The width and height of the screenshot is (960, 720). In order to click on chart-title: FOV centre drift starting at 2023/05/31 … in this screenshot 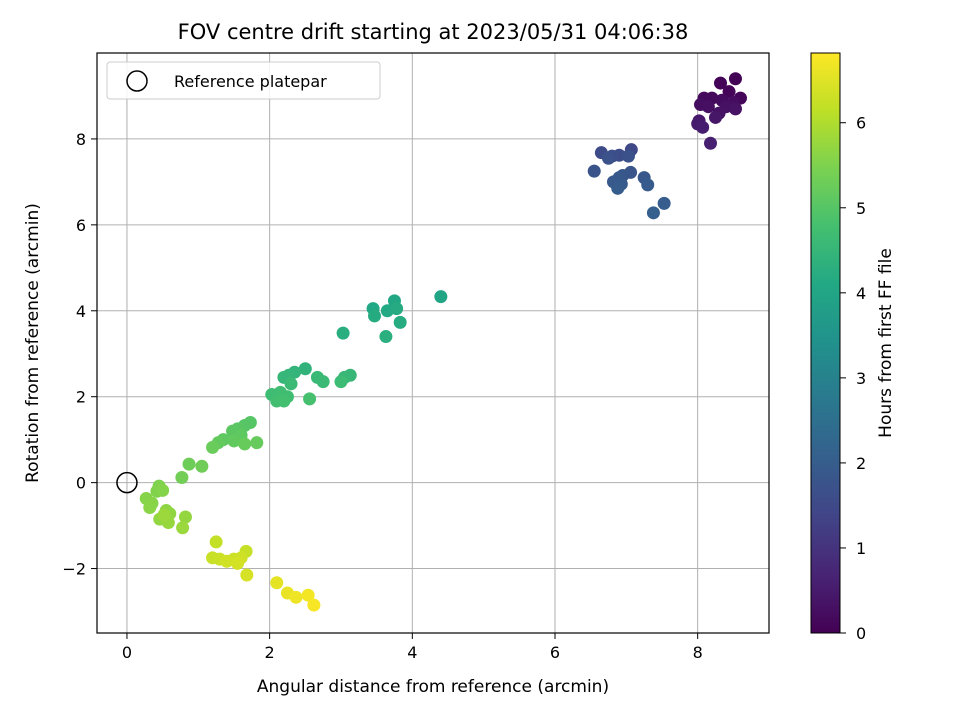, I will do `click(433, 32)`.